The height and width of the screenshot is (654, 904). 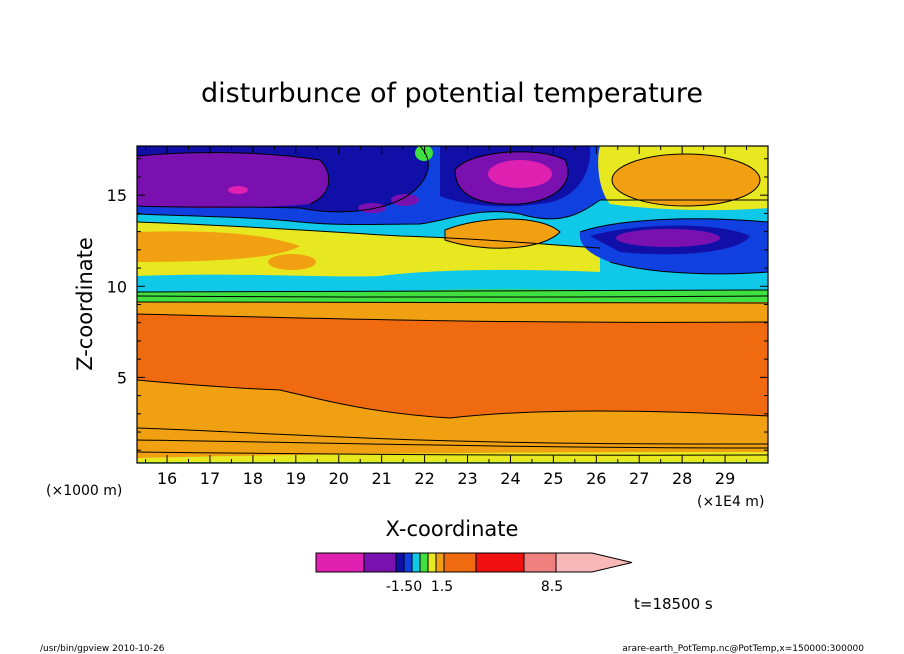 What do you see at coordinates (682, 478) in the screenshot?
I see `x-tick-label-12: 28` at bounding box center [682, 478].